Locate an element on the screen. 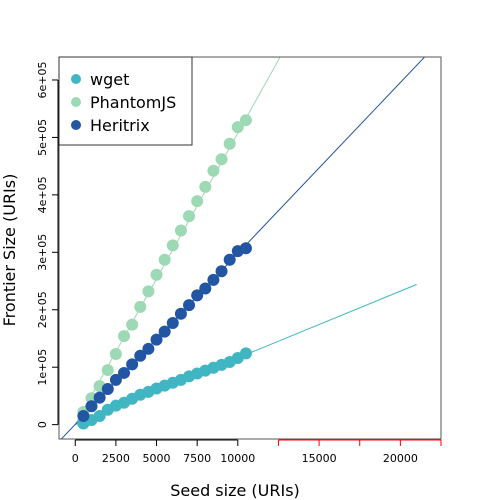  y-tick-label: 3e+05 is located at coordinates (42, 252).